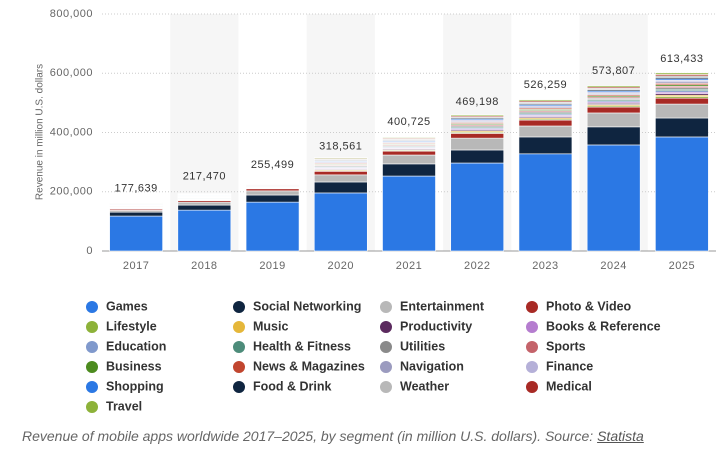  I want to click on y-tick-label: 400,000, so click(71, 132).